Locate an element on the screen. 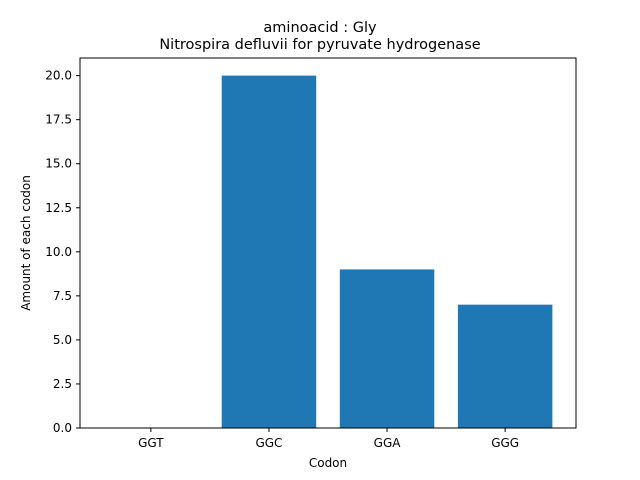 The width and height of the screenshot is (640, 480). chart-title: aminoacid : Gly is located at coordinates (320, 28).